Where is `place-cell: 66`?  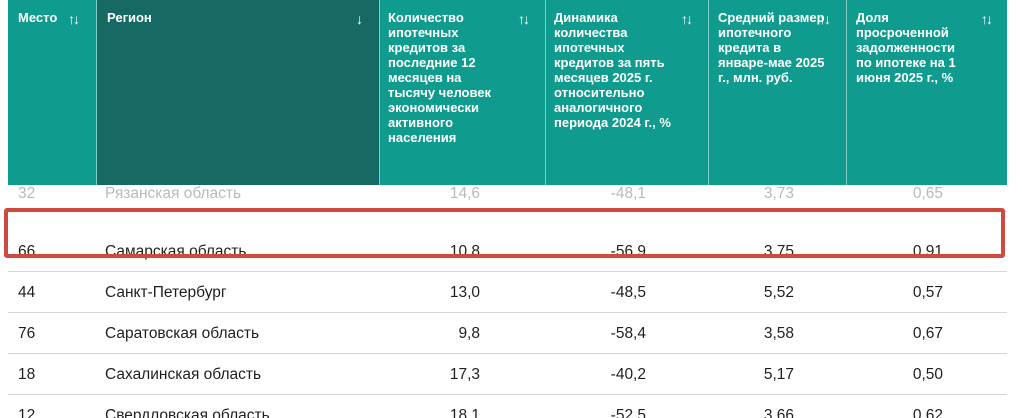
place-cell: 66 is located at coordinates (27, 251).